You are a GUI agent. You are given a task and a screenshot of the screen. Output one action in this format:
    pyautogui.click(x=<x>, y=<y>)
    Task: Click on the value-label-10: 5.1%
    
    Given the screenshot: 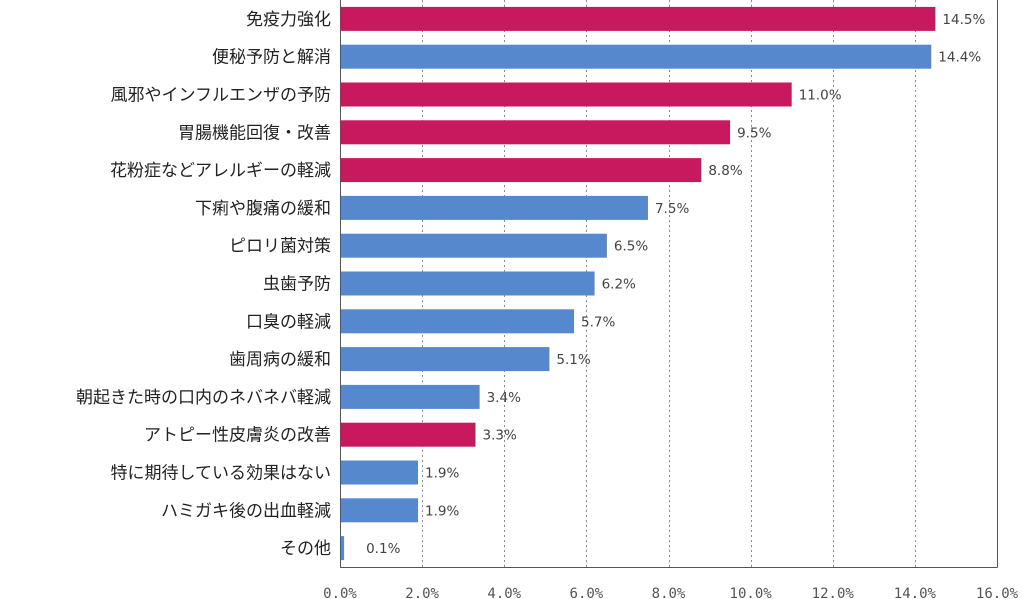 What is the action you would take?
    pyautogui.click(x=573, y=360)
    